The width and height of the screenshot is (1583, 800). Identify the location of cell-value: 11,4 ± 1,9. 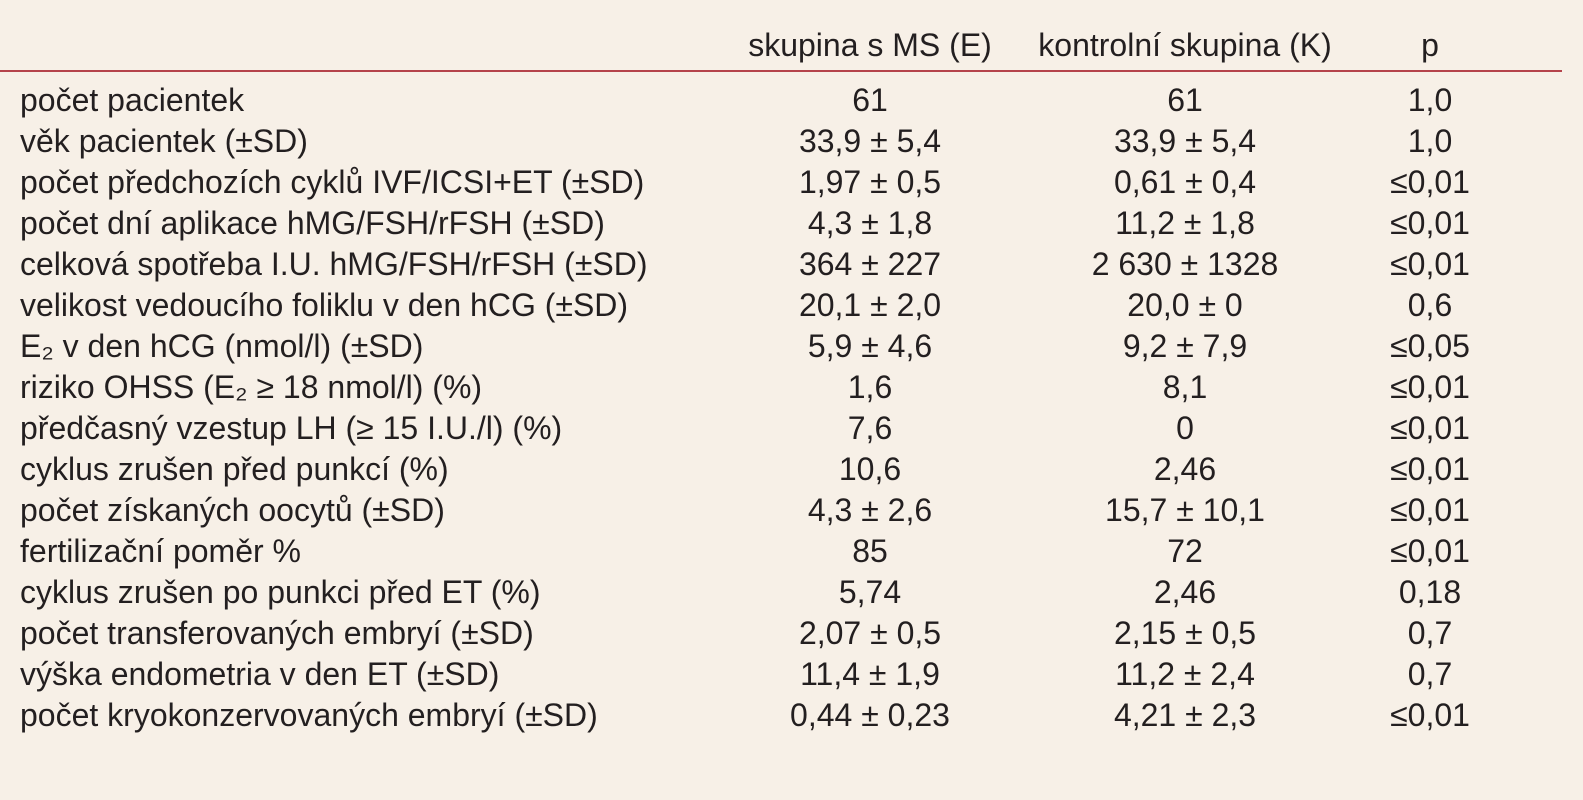
(870, 674).